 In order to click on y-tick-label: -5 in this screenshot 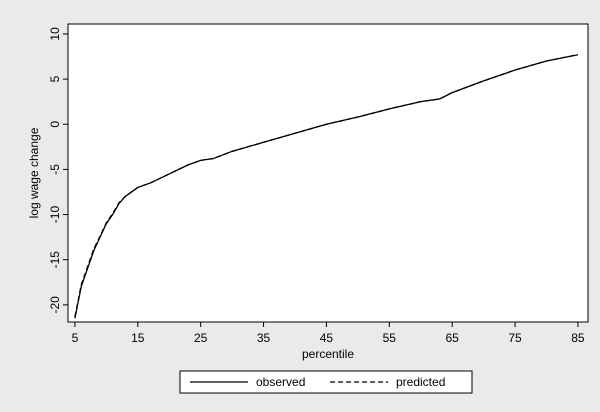, I will do `click(55, 169)`.